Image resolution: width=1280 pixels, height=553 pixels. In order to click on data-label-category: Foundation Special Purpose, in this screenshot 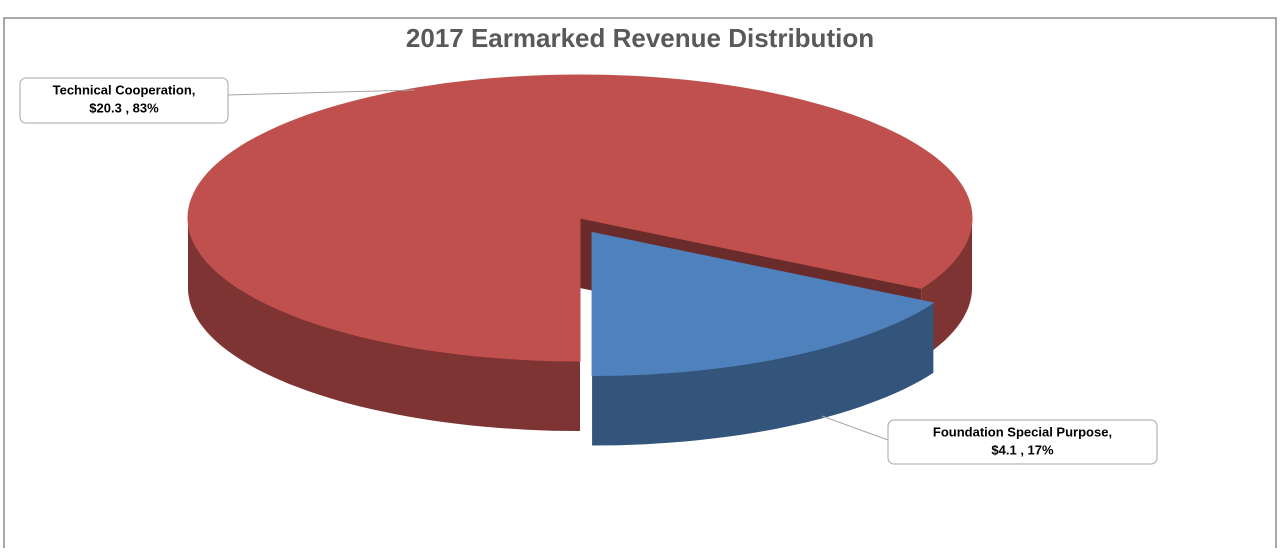, I will do `click(1022, 431)`.